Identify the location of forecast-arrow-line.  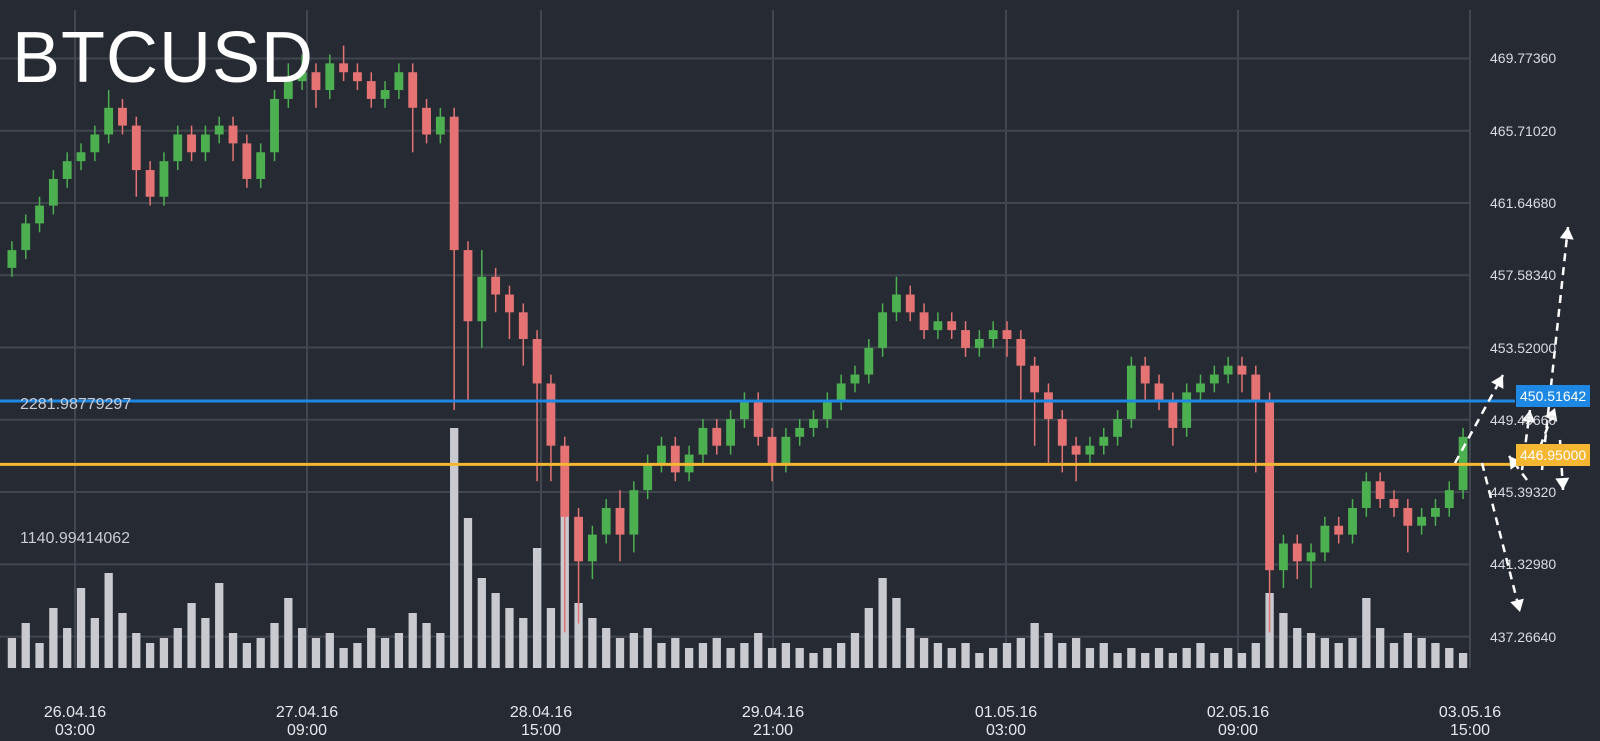
(1479, 419).